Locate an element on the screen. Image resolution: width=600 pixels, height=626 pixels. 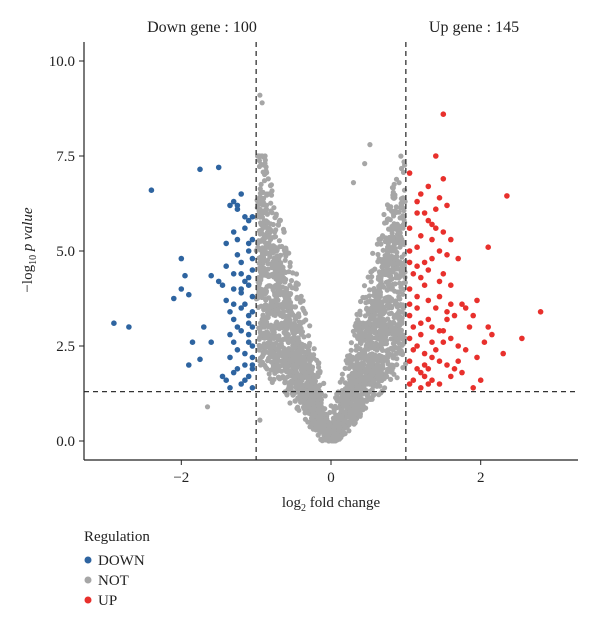
legend-swatch-not is located at coordinates (88, 580).